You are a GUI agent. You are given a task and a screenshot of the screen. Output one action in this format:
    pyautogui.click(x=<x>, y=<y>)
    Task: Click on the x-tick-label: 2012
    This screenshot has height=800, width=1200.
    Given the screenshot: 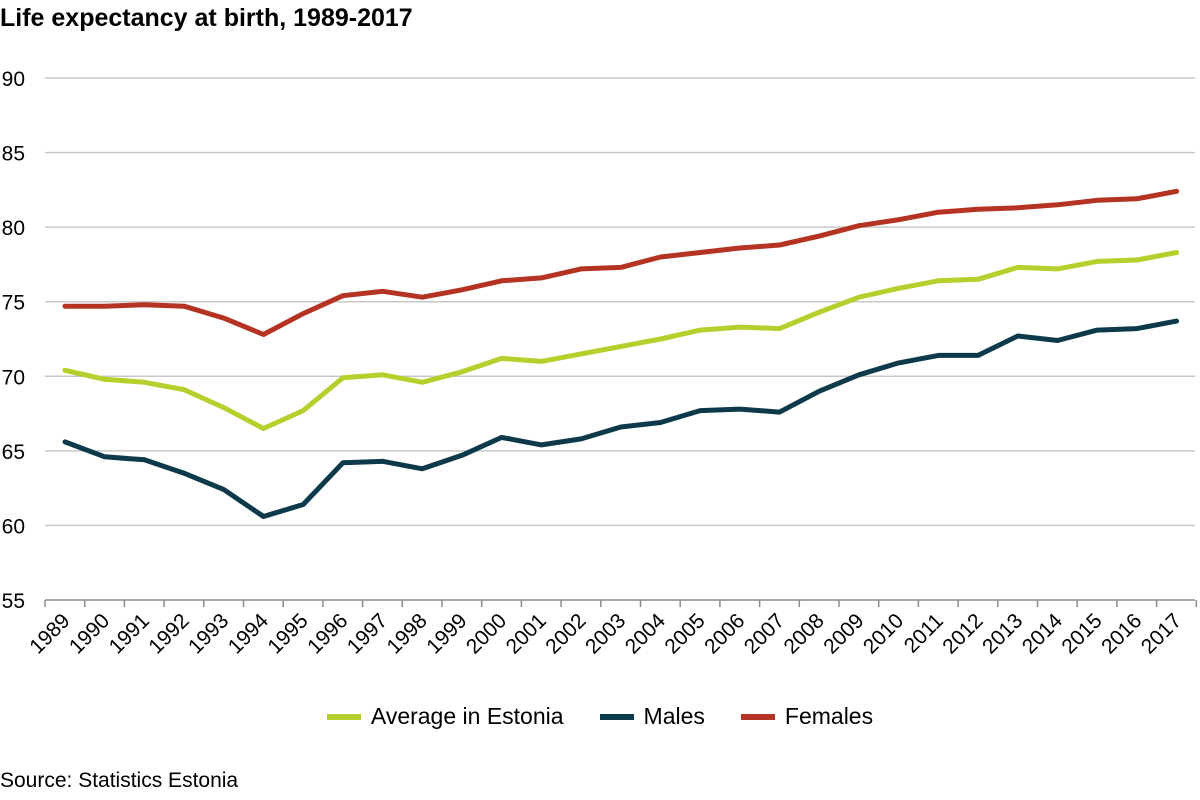 What is the action you would take?
    pyautogui.click(x=962, y=633)
    